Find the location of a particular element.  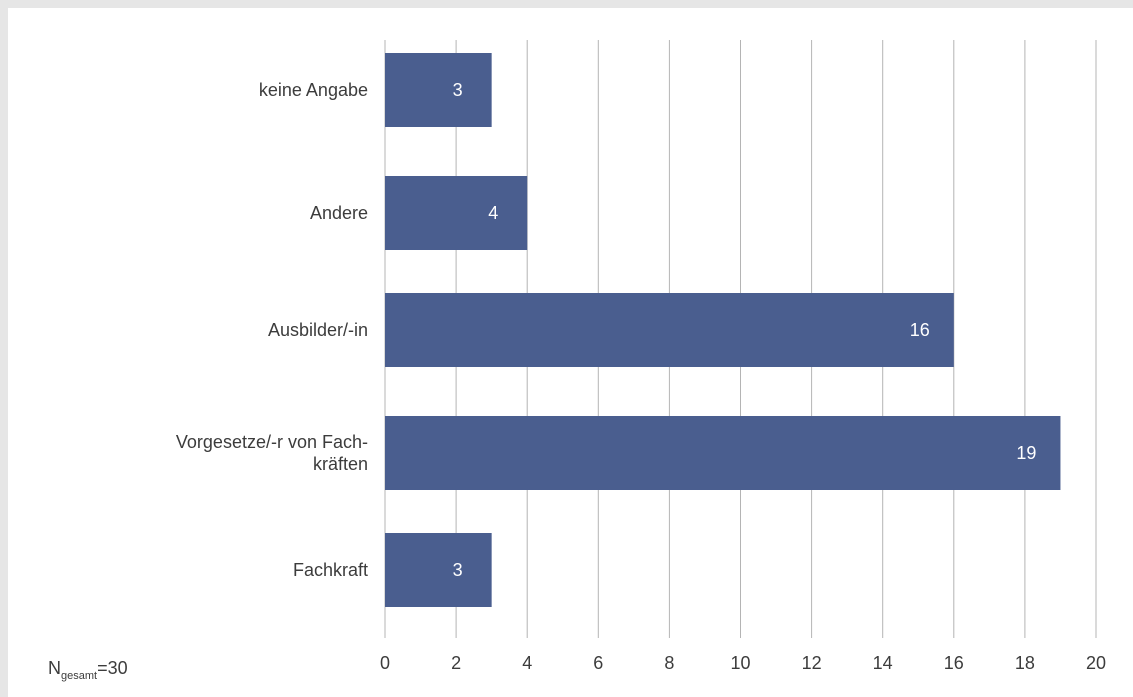

x-tick-label: 6 is located at coordinates (598, 663).